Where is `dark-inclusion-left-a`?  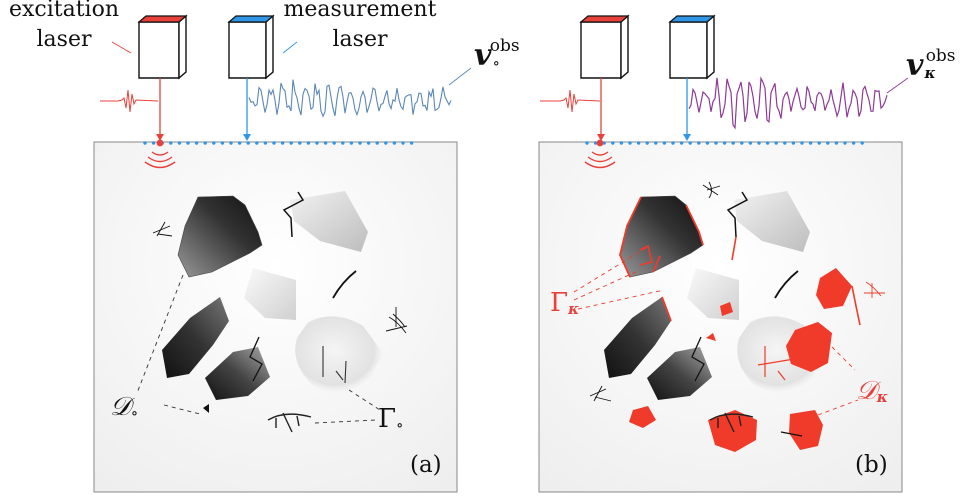
dark-inclusion-left-a is located at coordinates (195, 337).